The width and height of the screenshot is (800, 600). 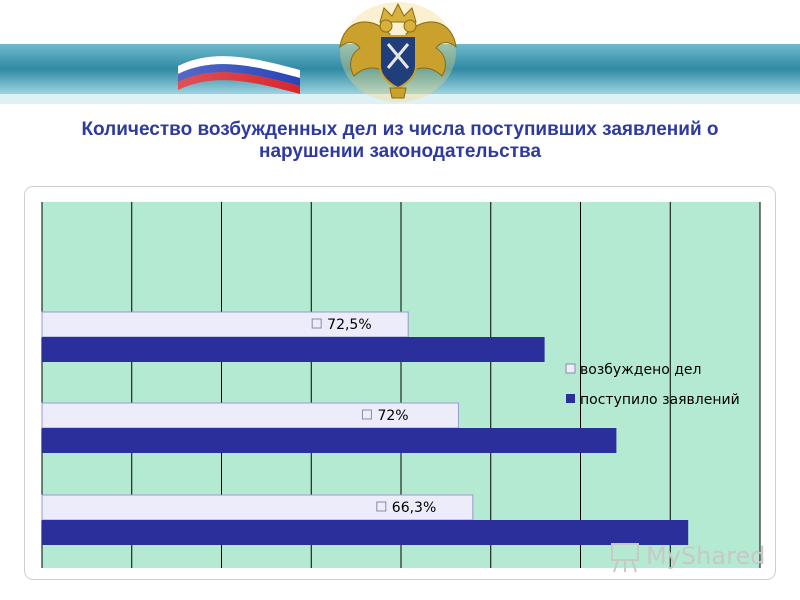 I want to click on presentation-board-icon, so click(x=625, y=558).